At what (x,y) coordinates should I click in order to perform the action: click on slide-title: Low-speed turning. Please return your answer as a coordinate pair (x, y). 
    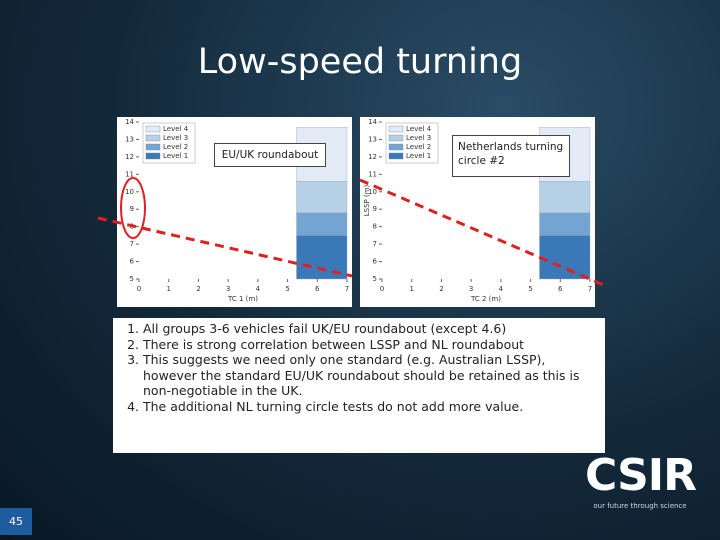
    Looking at the image, I should click on (360, 62).